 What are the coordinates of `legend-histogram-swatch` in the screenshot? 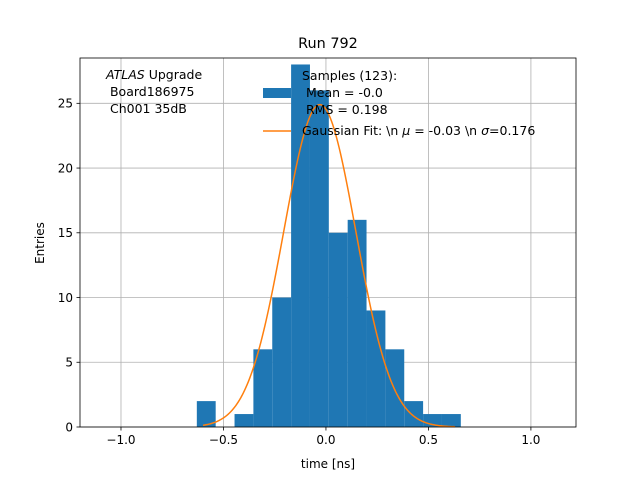 It's located at (277, 93).